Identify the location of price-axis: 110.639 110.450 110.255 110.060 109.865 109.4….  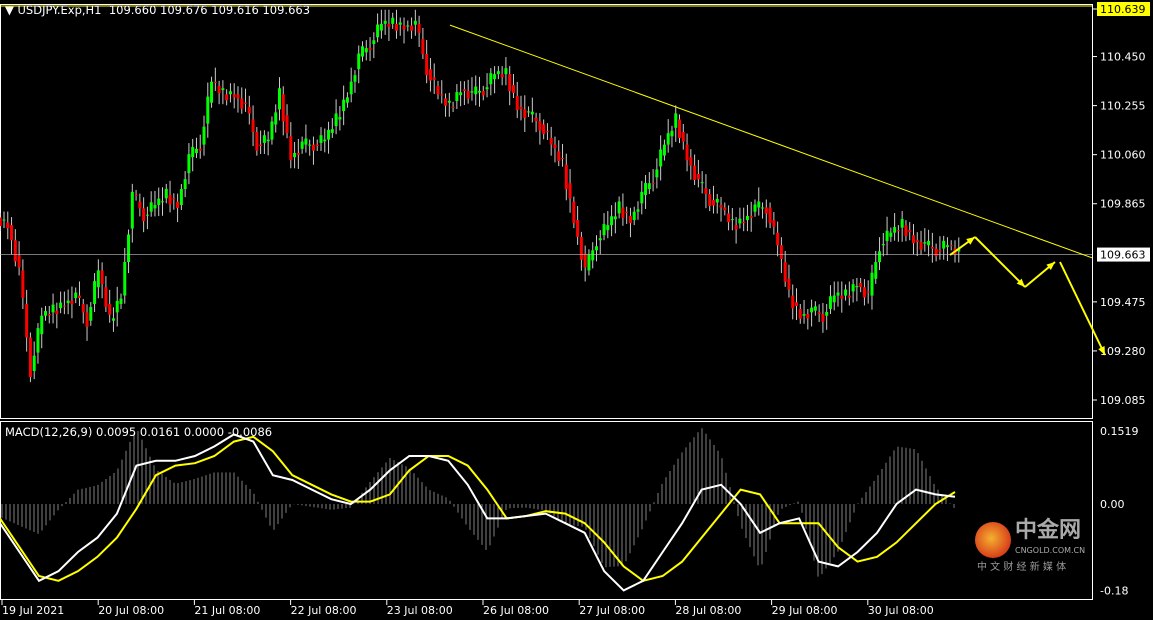
(1121, 204).